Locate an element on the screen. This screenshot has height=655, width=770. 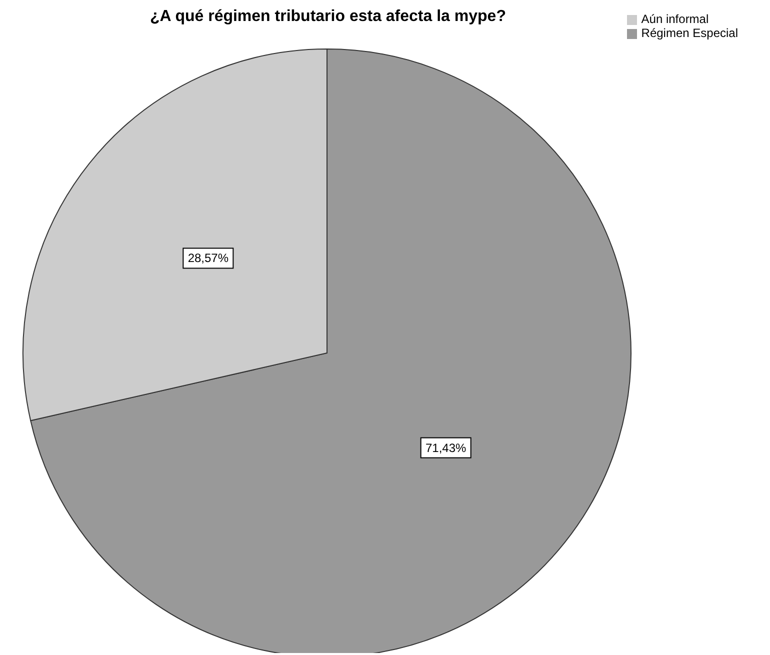
legend-label: Aún informal is located at coordinates (675, 19).